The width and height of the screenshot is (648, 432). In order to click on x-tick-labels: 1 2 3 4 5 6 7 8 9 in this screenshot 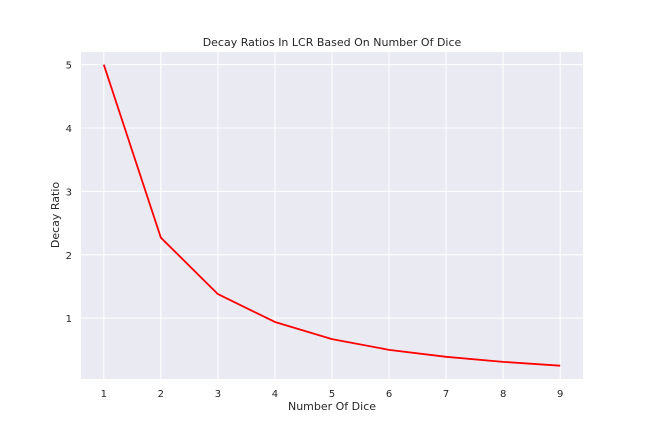, I will do `click(332, 394)`.